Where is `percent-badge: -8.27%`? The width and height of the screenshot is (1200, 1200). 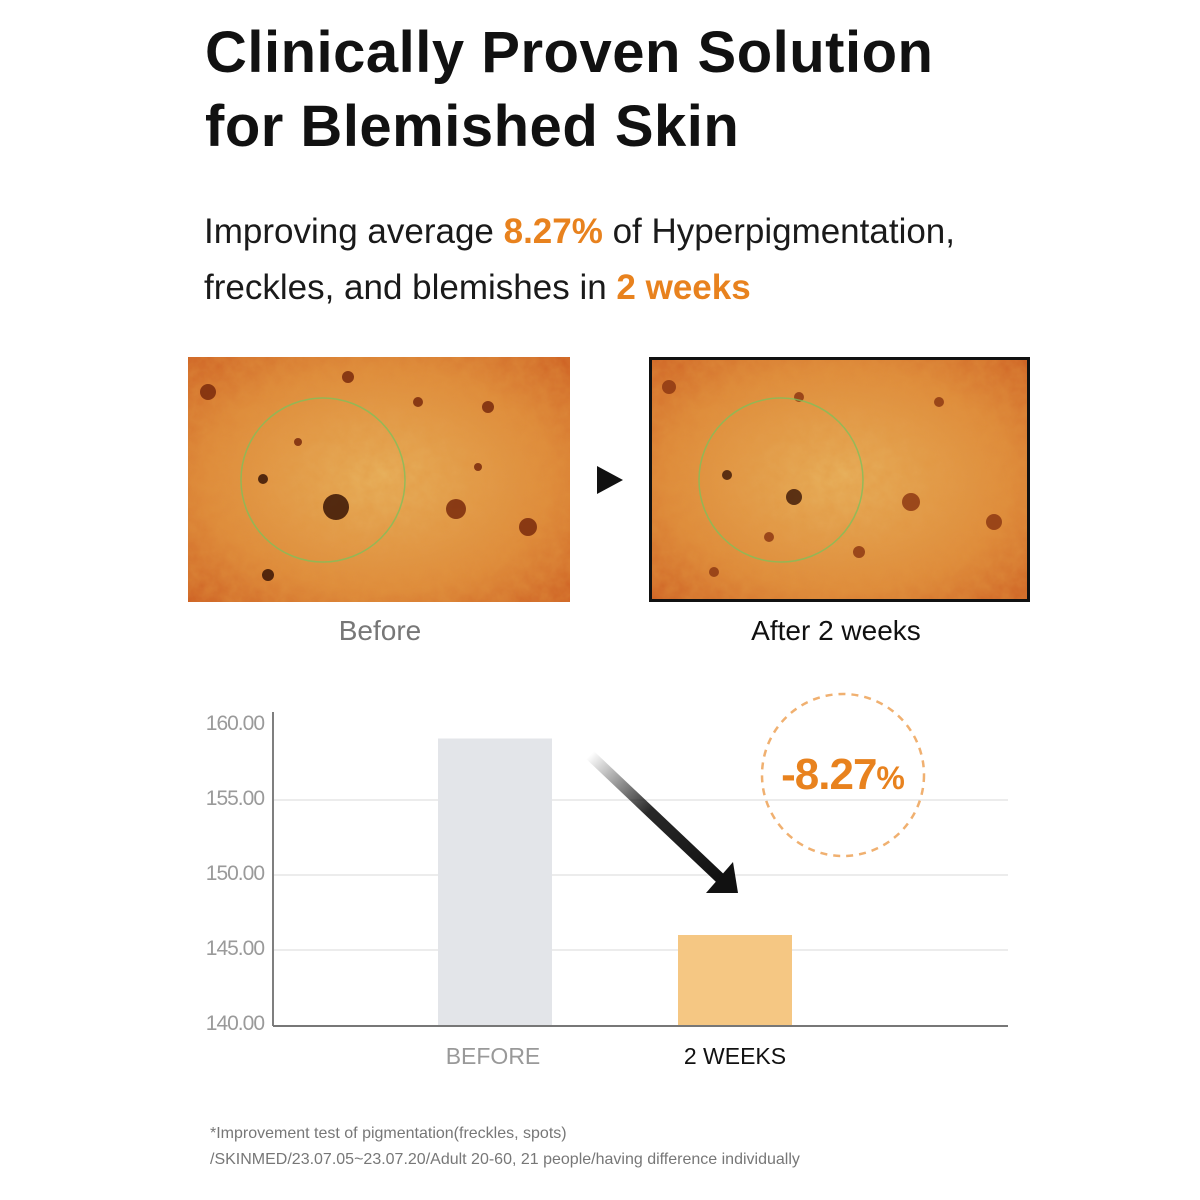
percent-badge: -8.27% is located at coordinates (843, 775).